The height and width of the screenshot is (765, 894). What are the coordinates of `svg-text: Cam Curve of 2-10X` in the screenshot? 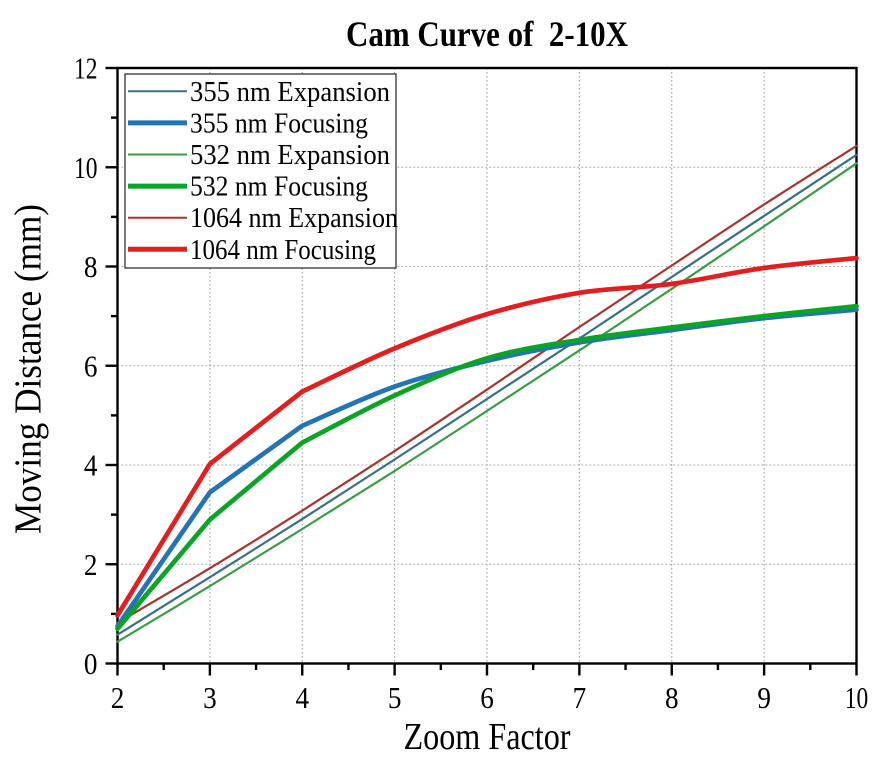 It's located at (487, 34).